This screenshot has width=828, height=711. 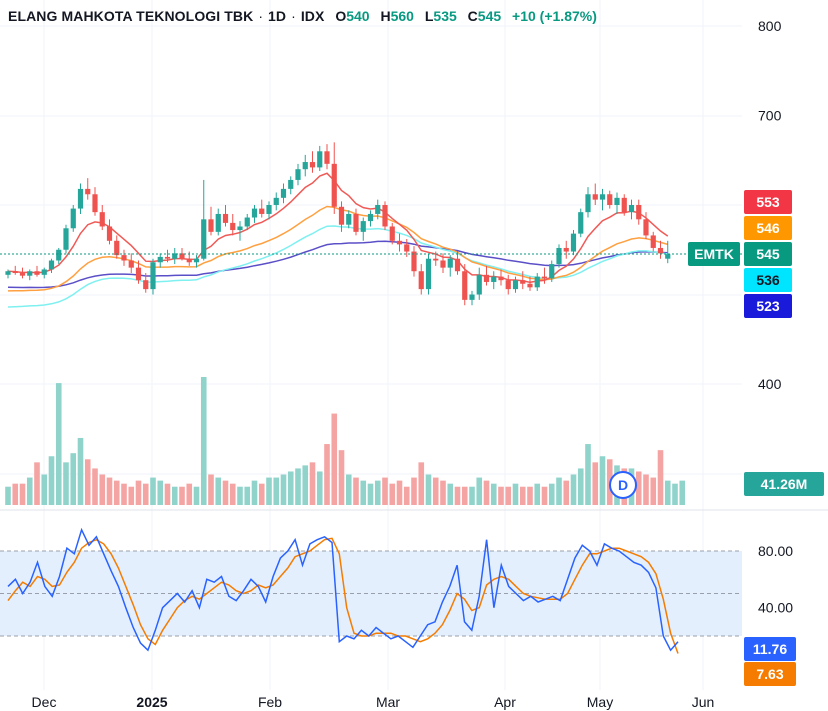 I want to click on low-label: L, so click(x=429, y=16).